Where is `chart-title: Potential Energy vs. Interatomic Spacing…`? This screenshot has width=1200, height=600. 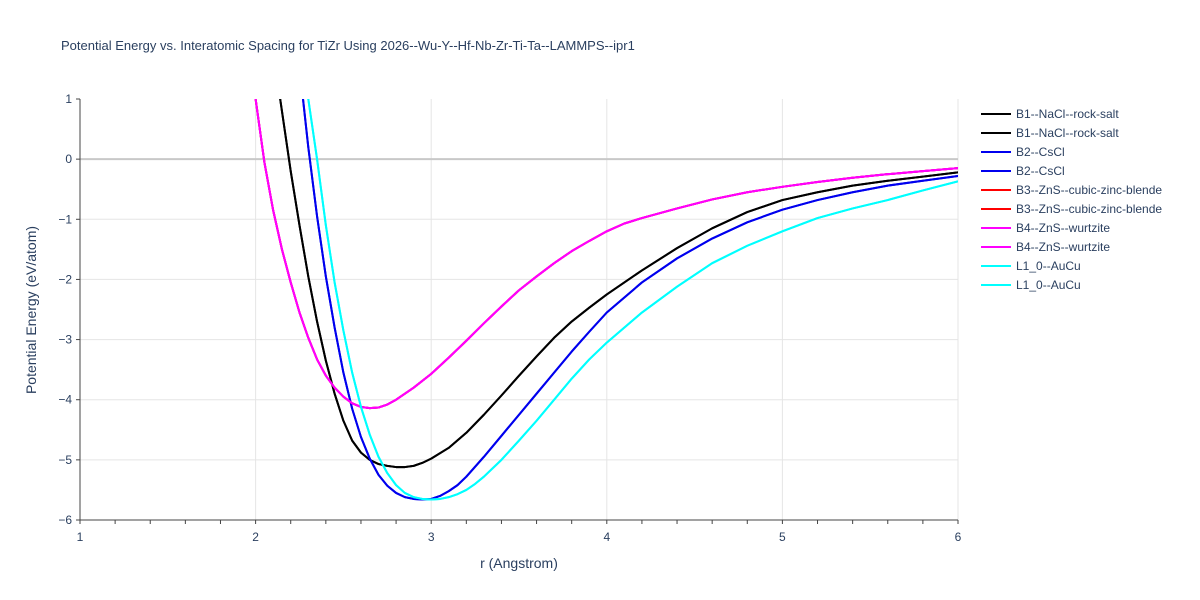
chart-title: Potential Energy vs. Interatomic Spacing… is located at coordinates (348, 45).